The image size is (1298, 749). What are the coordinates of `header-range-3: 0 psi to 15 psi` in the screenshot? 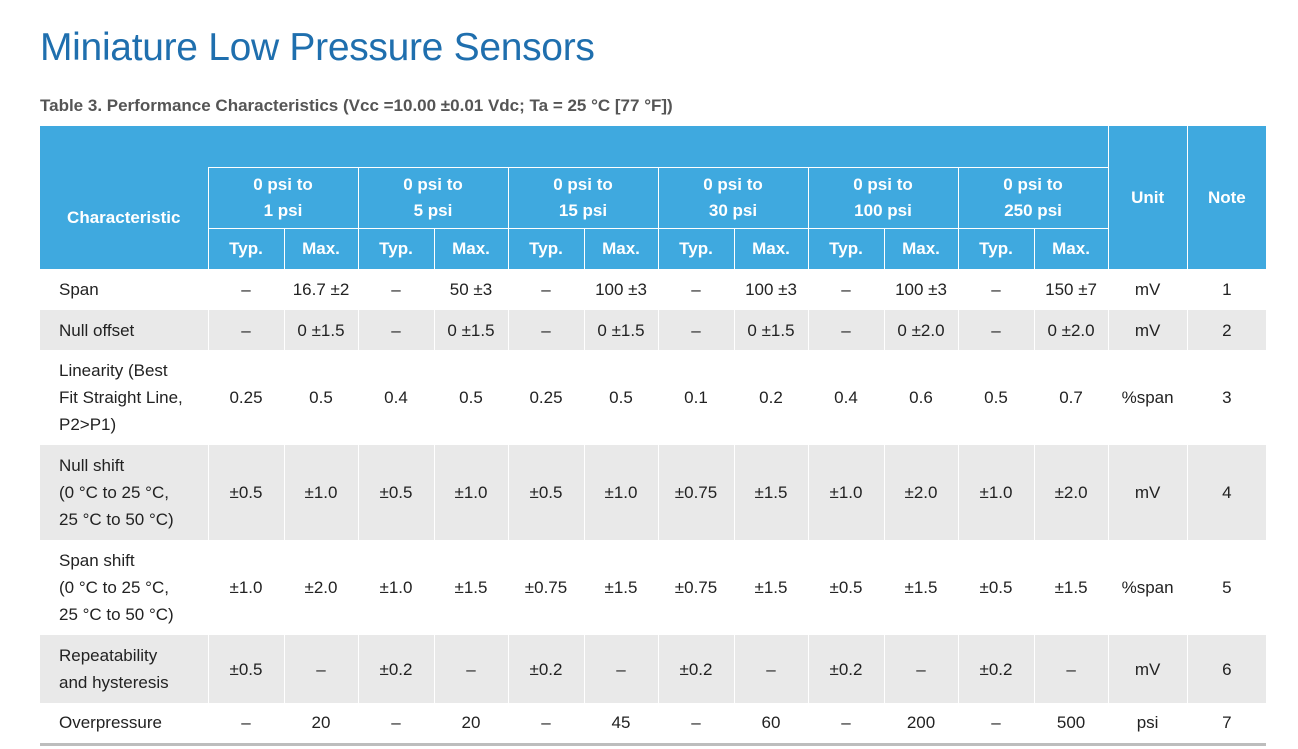 It's located at (582, 198).